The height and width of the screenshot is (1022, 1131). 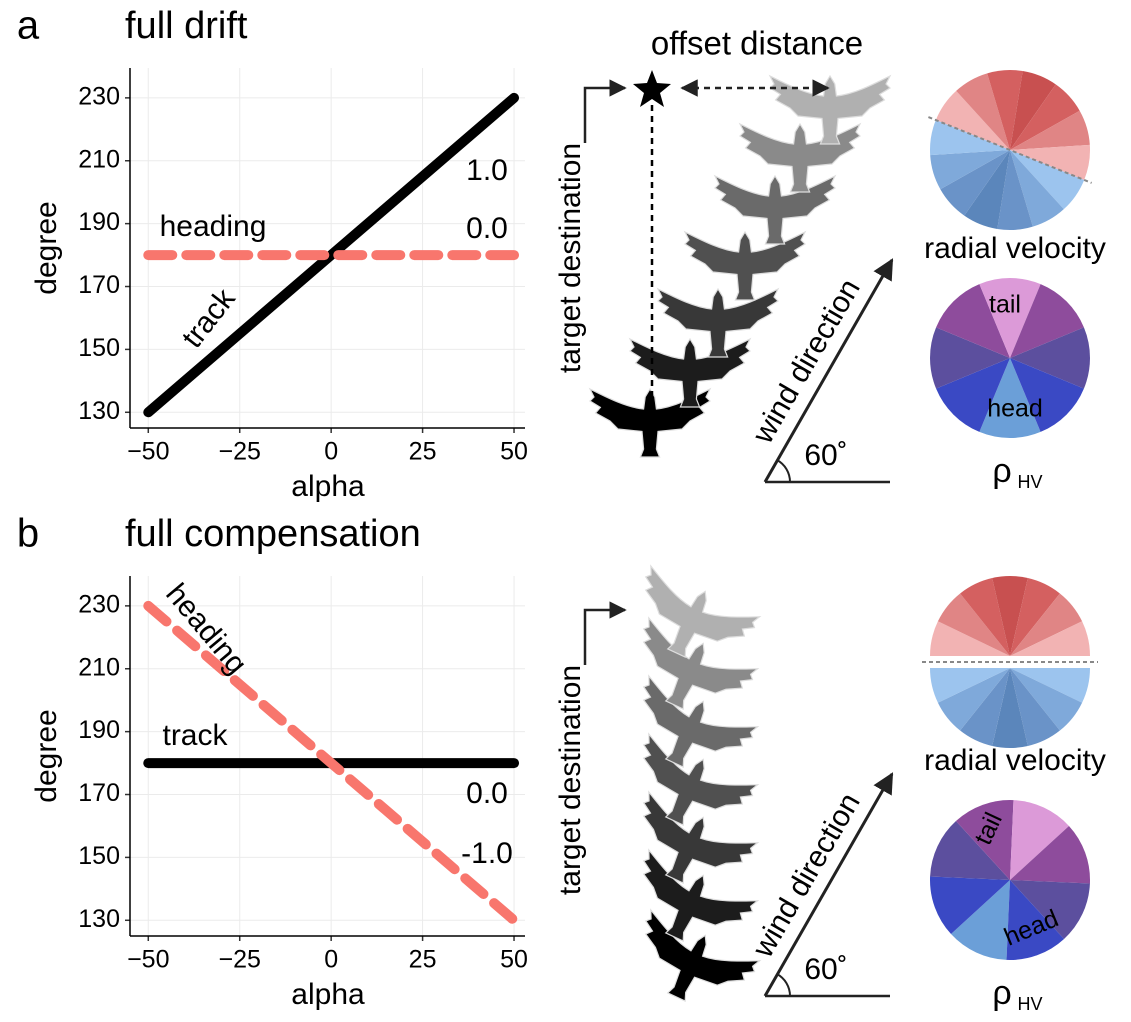 What do you see at coordinates (273, 534) in the screenshot?
I see `chart-title: full compensation` at bounding box center [273, 534].